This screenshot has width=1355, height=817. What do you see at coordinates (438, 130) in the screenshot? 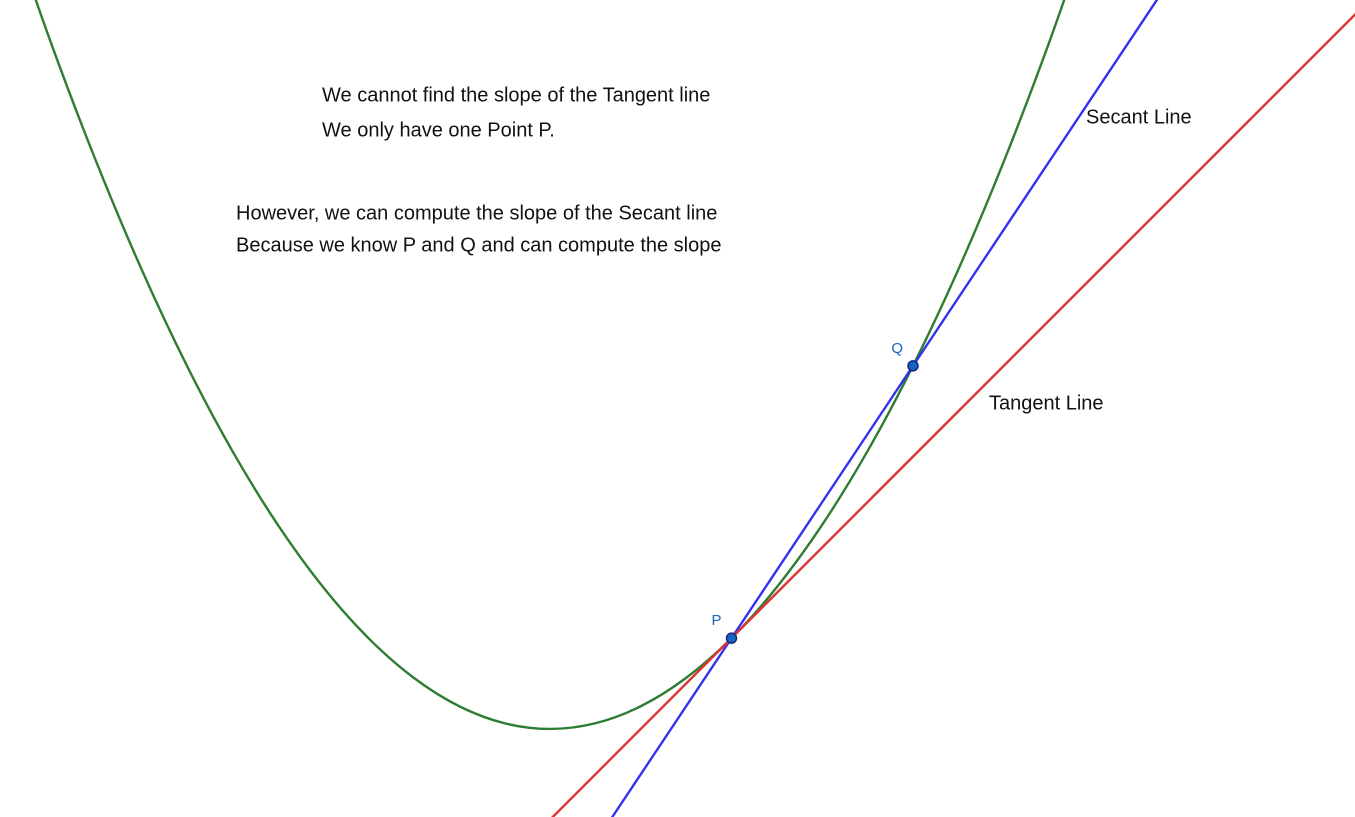
I see `annotation: We only have one Point P.` at bounding box center [438, 130].